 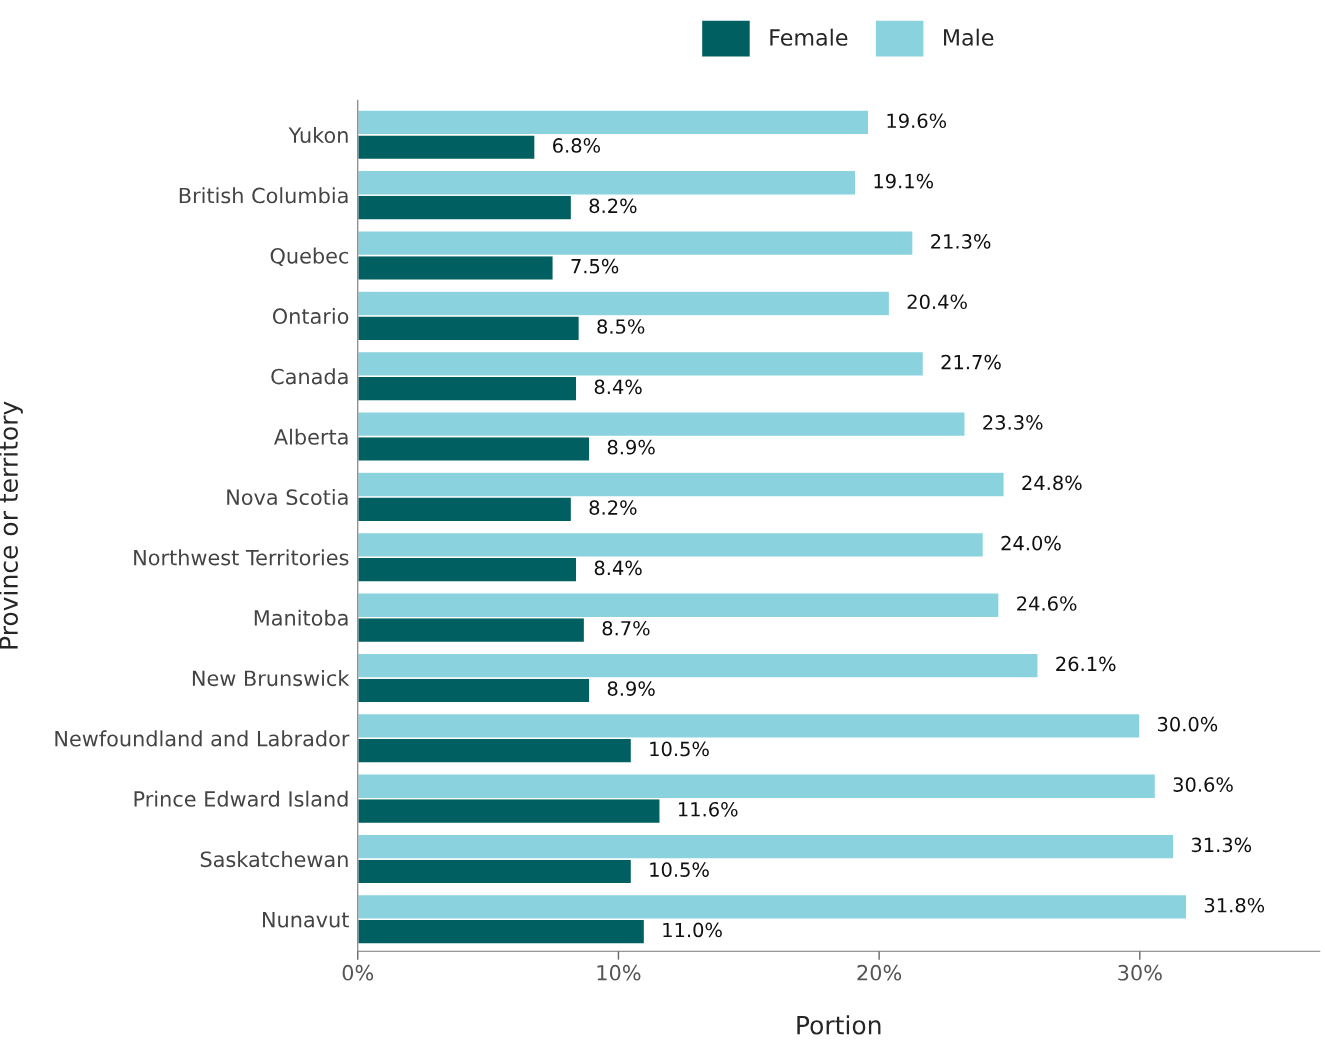 I want to click on legend-label: Female, so click(x=809, y=37).